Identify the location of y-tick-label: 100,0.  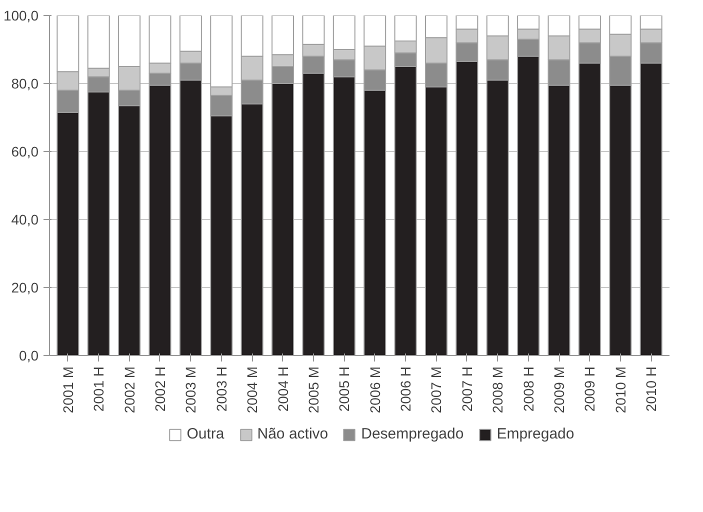
(21, 16).